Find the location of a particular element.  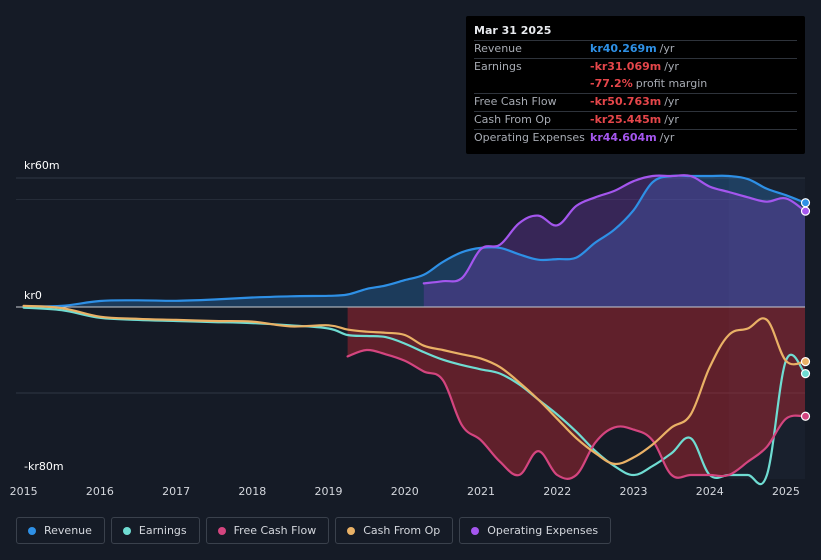

legend-item-cash-from-op: Cash From Op is located at coordinates (394, 530).